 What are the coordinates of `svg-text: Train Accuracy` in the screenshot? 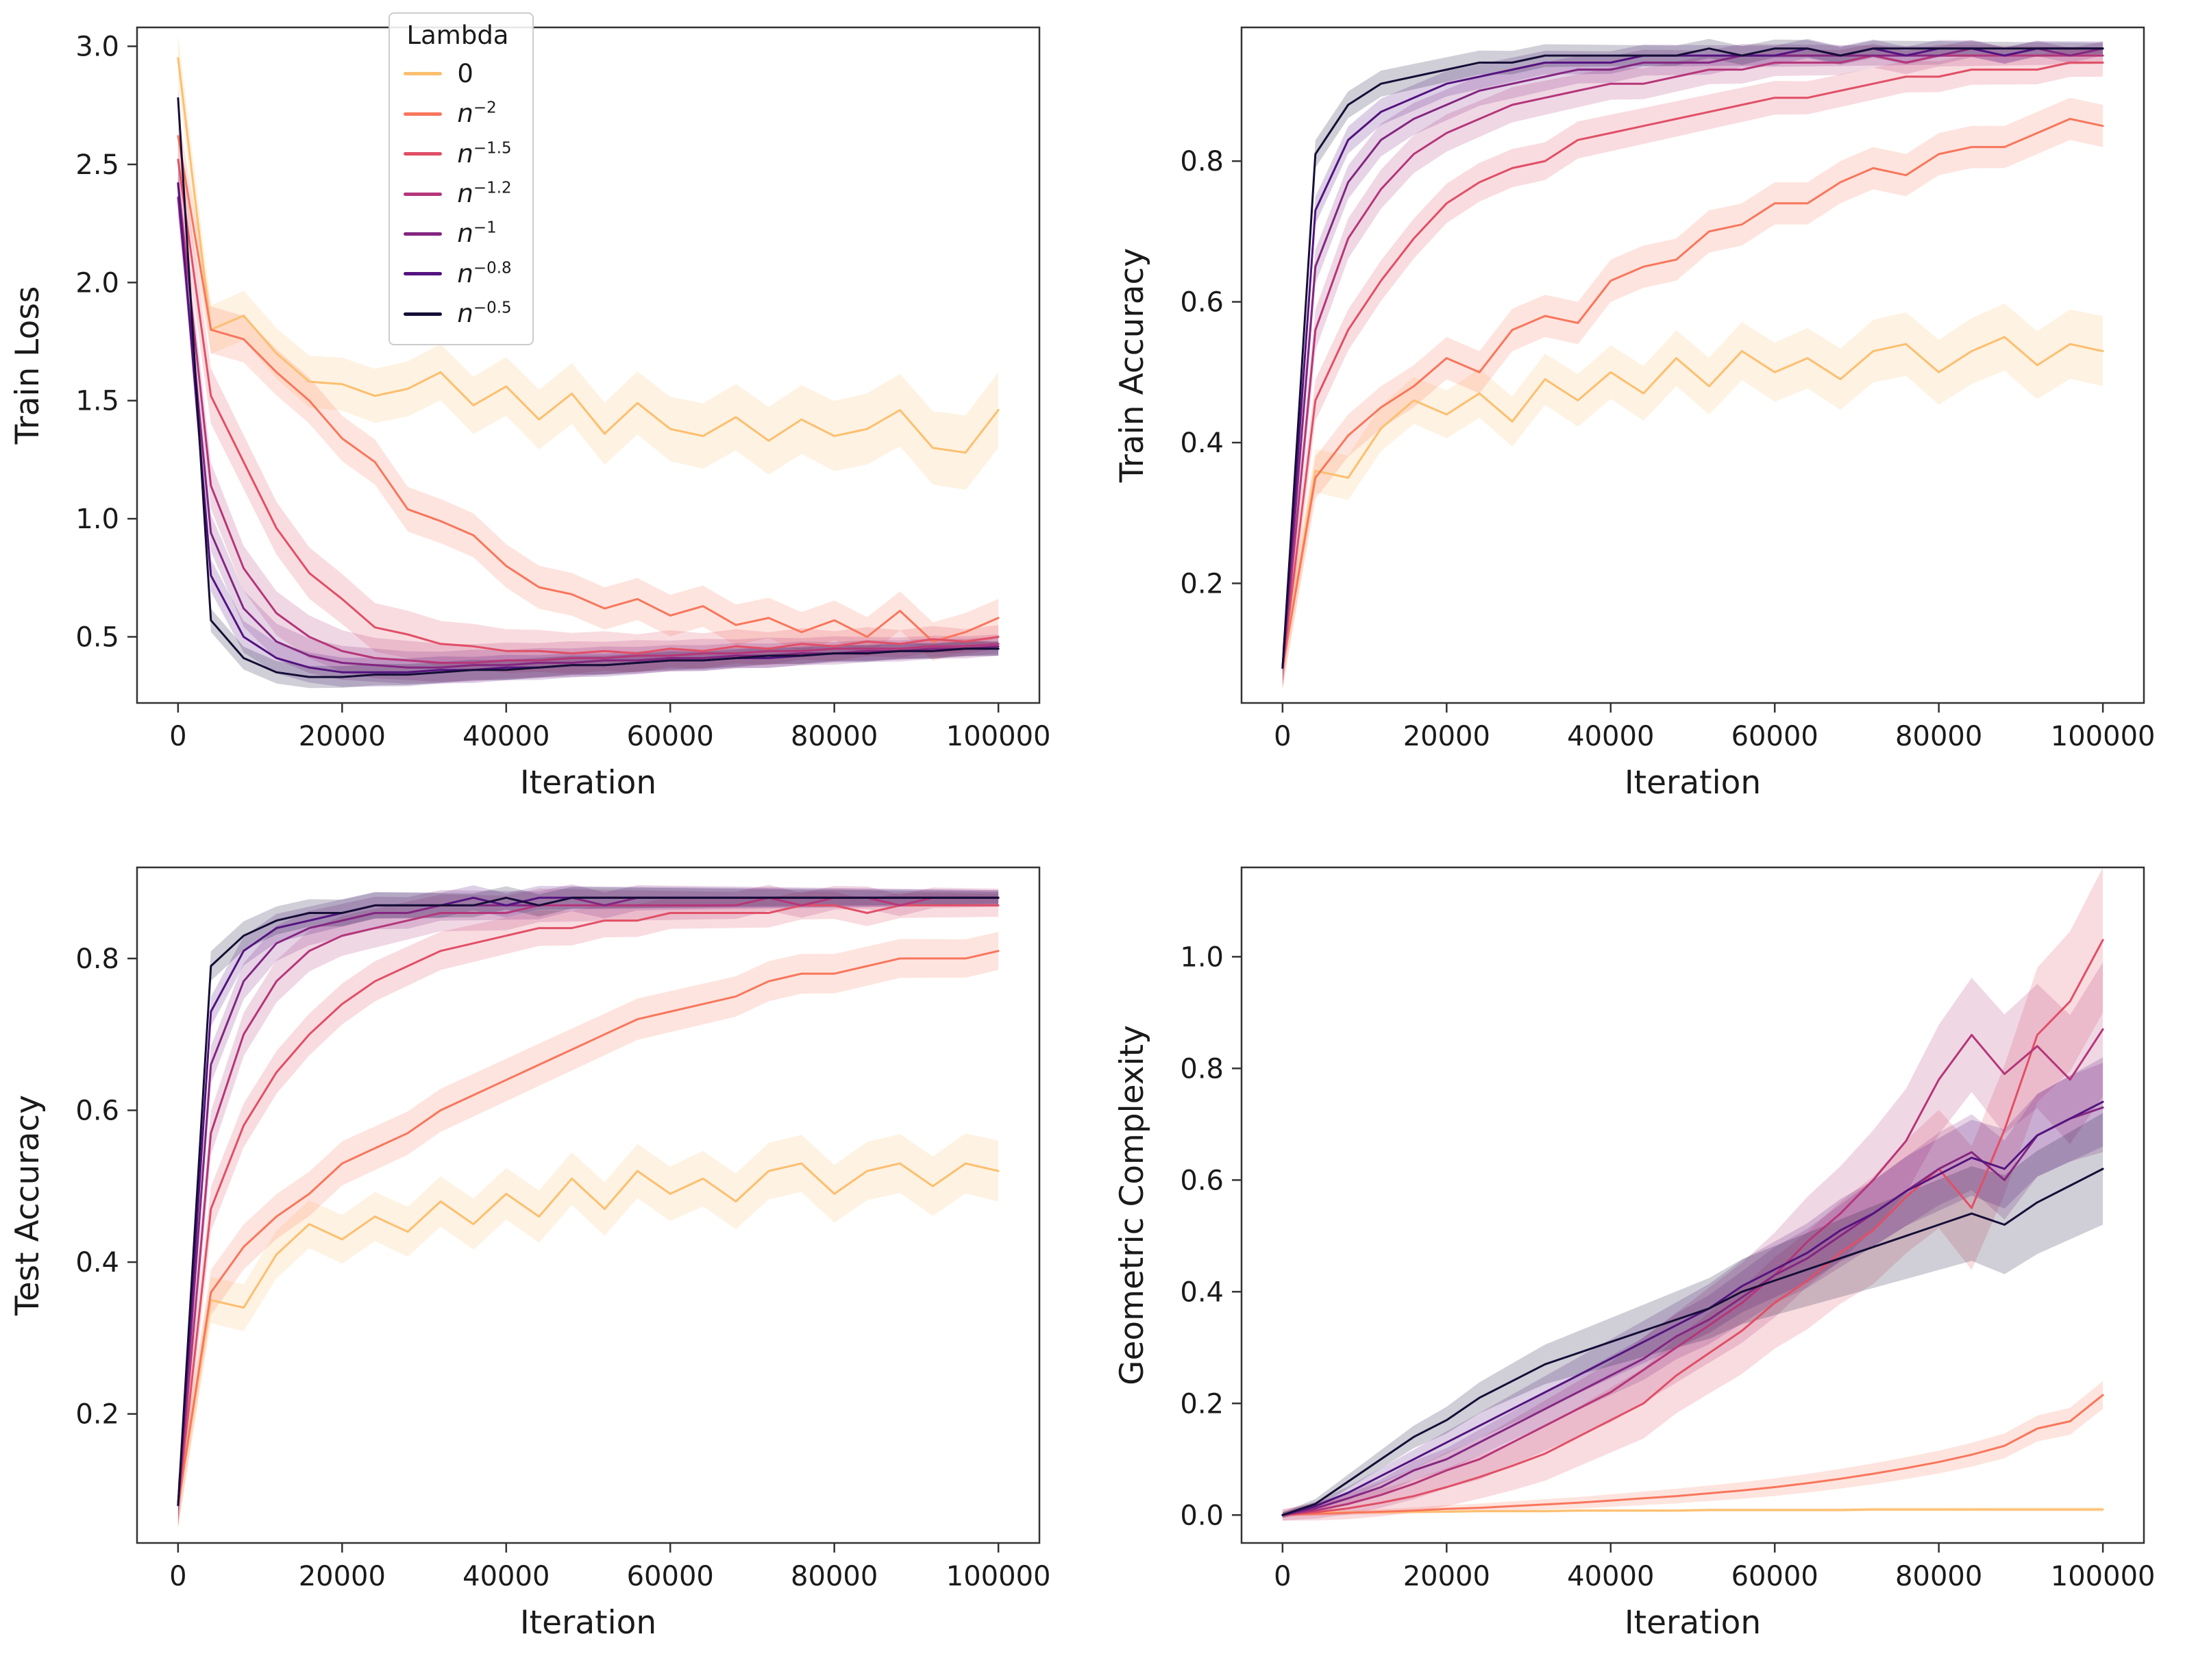 It's located at (1132, 365).